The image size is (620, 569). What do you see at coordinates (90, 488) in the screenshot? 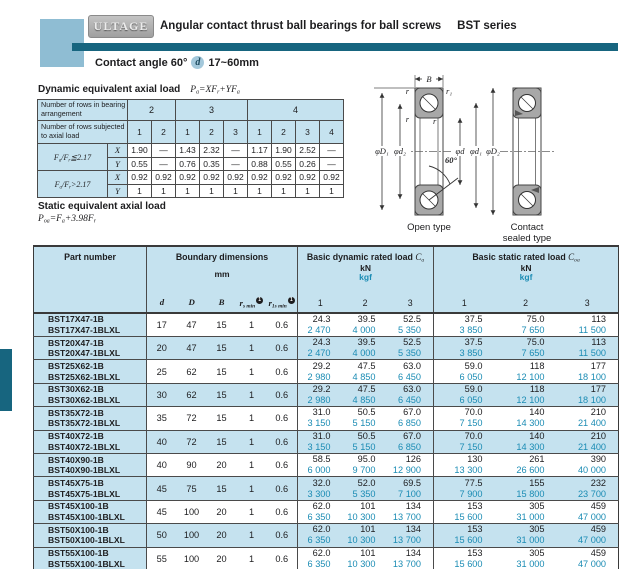
I see `part-number-cell: BST45X75-1B BST45X75-1BLXL` at bounding box center [90, 488].